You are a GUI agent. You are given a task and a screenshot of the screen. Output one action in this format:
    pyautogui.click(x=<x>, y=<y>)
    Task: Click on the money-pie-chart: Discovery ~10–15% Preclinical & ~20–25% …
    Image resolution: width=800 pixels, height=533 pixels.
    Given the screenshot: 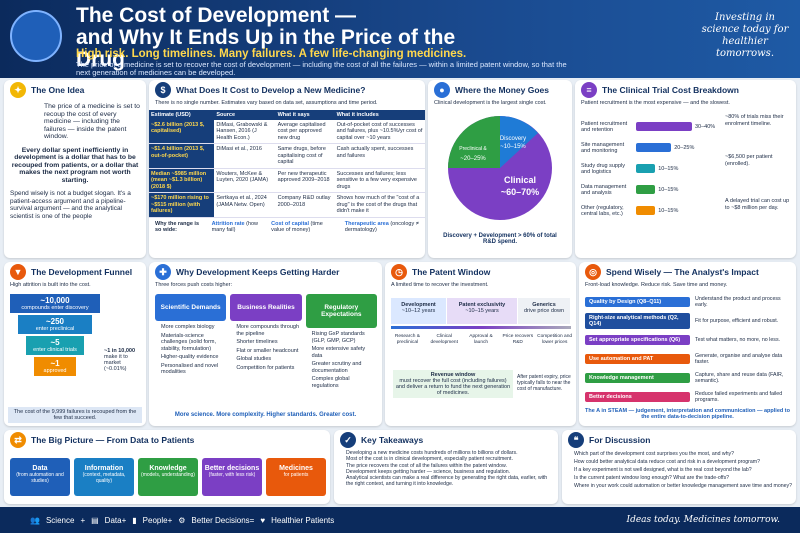 What is the action you would take?
    pyautogui.click(x=500, y=167)
    